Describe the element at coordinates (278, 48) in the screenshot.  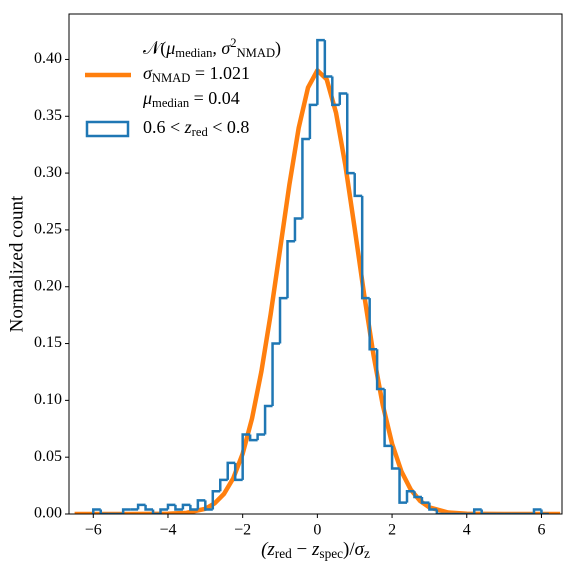
I see `text-part: )` at that location.